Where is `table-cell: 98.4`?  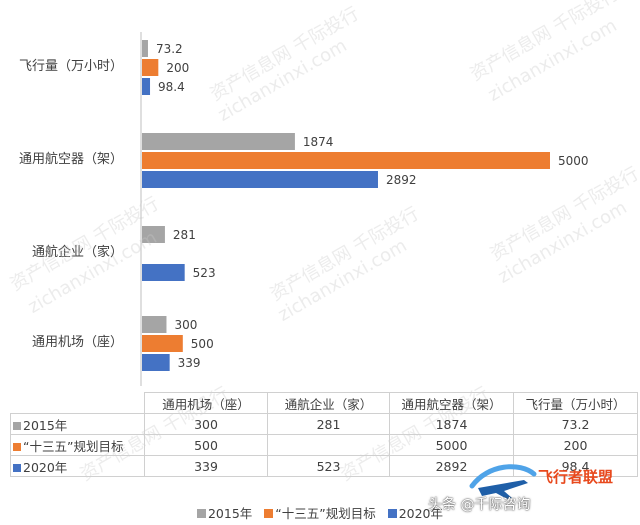 table-cell: 98.4 is located at coordinates (575, 466).